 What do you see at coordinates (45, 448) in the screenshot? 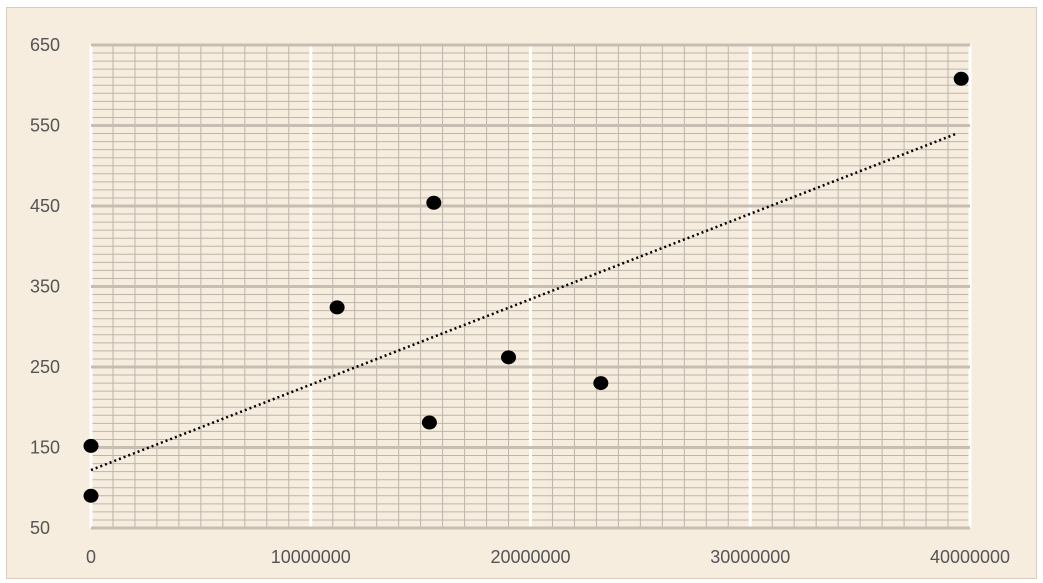
I see `y-tick-label: 150` at bounding box center [45, 448].